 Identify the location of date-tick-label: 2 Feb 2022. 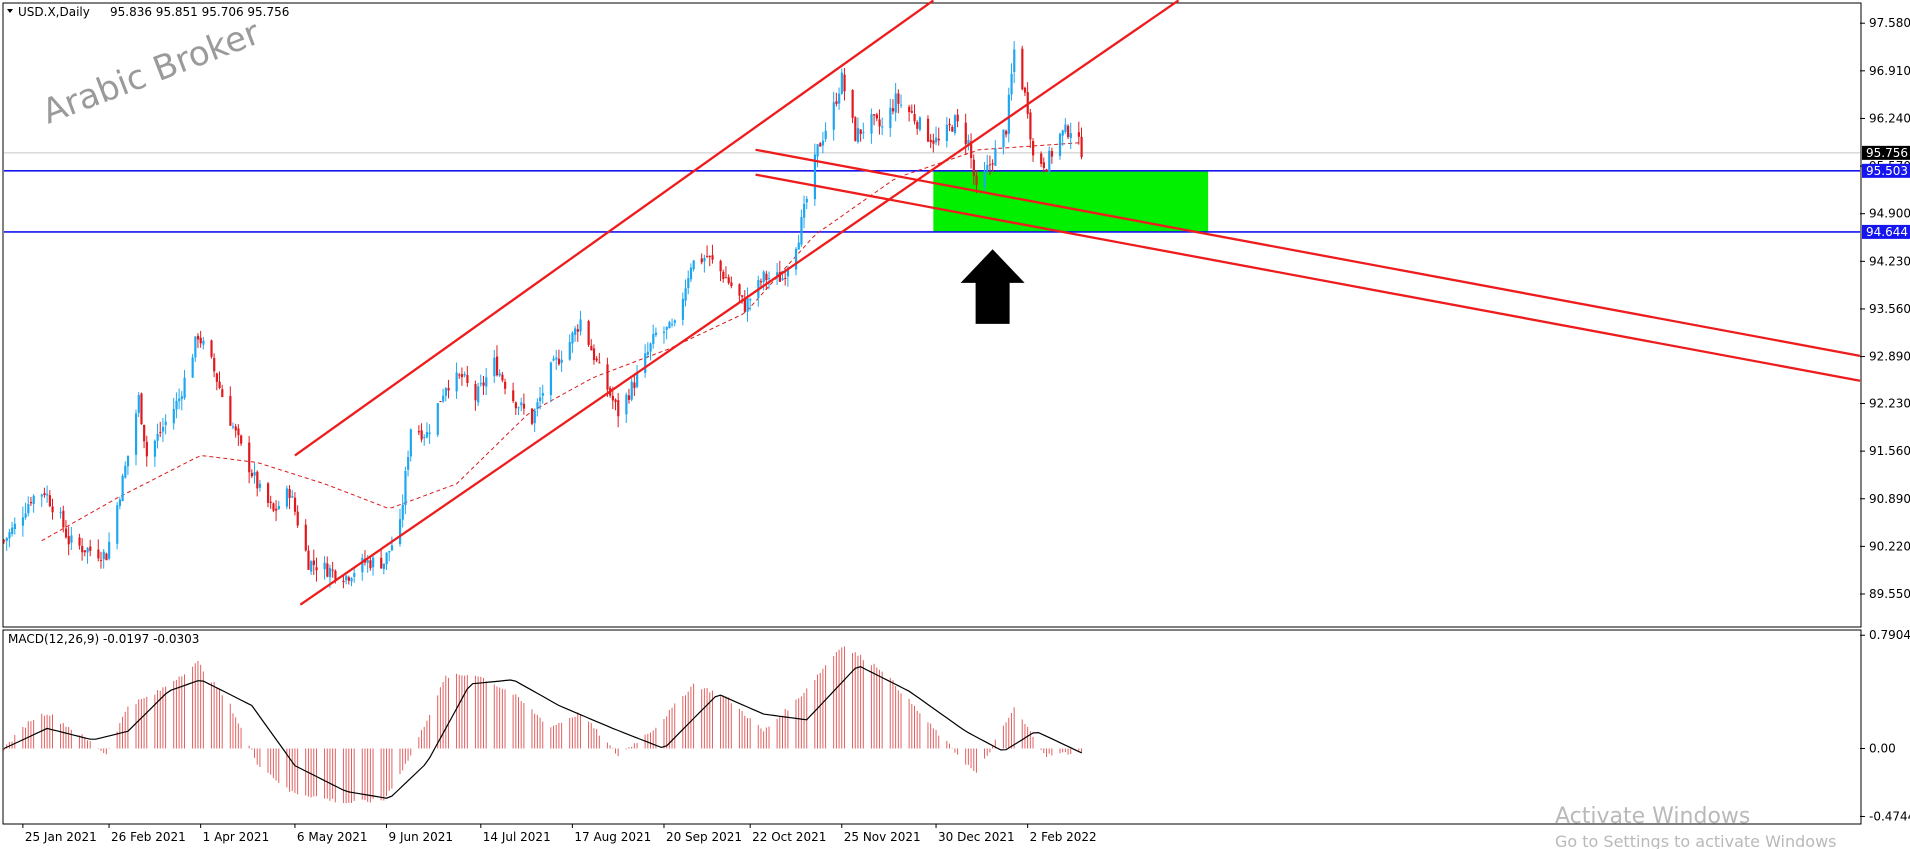
(1063, 837).